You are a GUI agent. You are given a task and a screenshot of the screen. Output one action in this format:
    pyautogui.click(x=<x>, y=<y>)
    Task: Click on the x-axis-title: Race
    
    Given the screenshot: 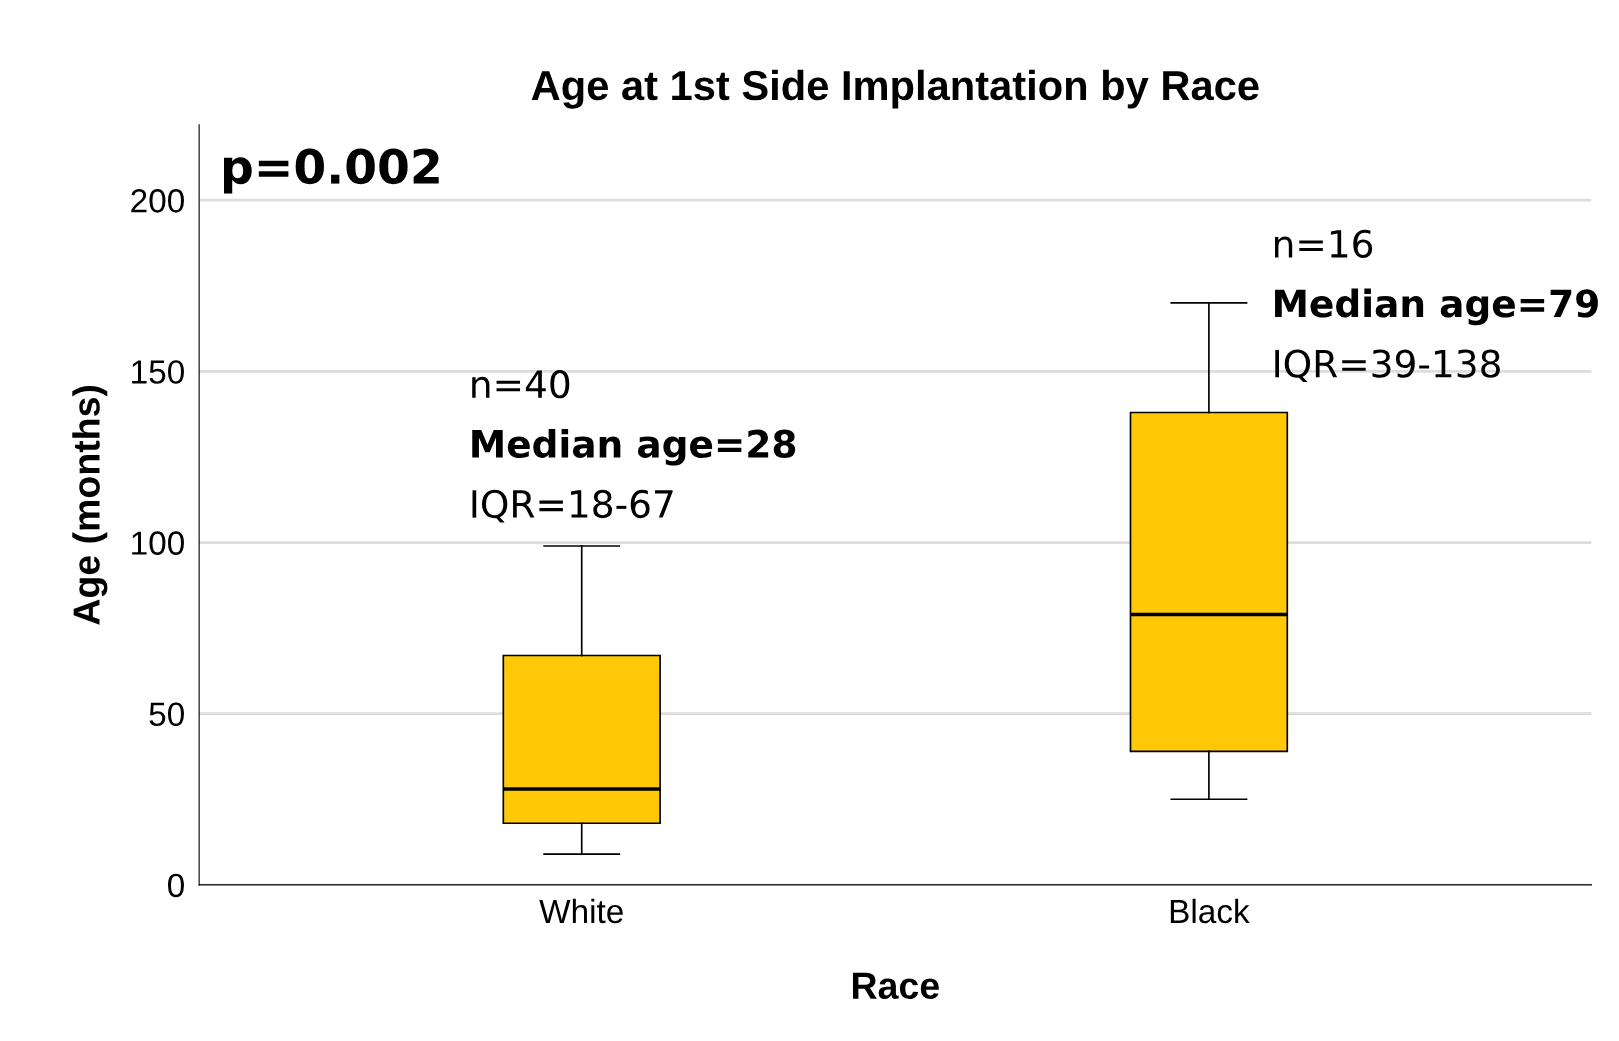 What is the action you would take?
    pyautogui.click(x=895, y=986)
    